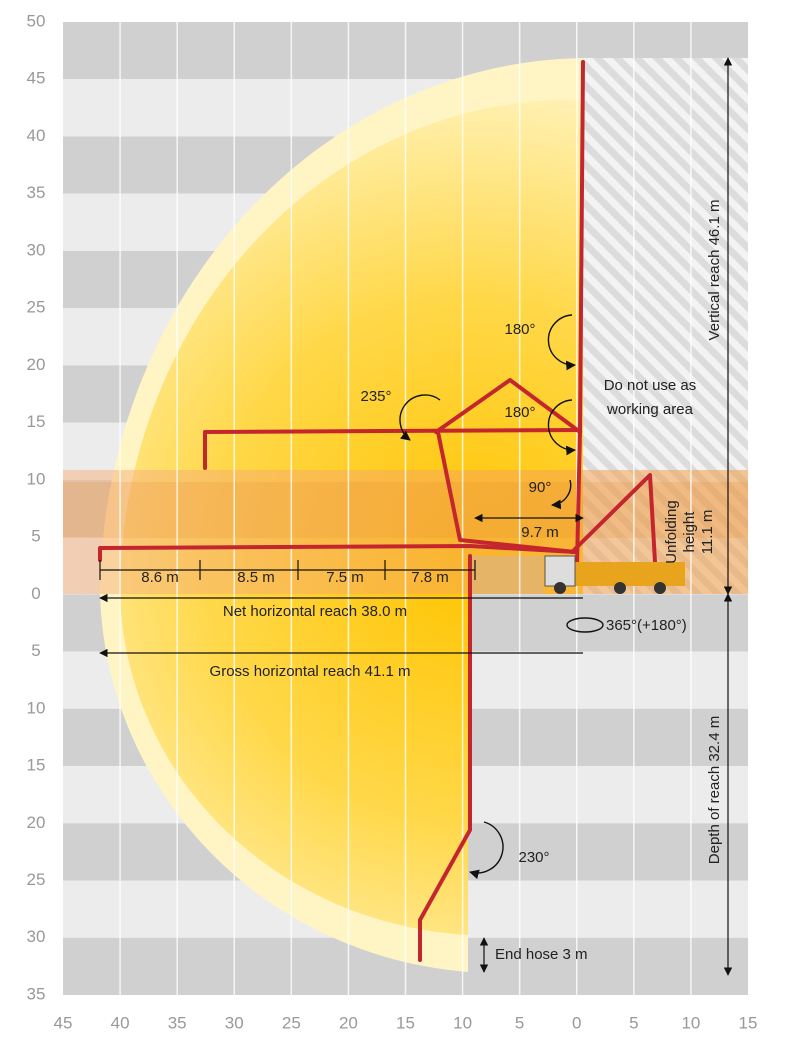  Describe the element at coordinates (36, 135) in the screenshot. I see `y-label: 40` at that location.